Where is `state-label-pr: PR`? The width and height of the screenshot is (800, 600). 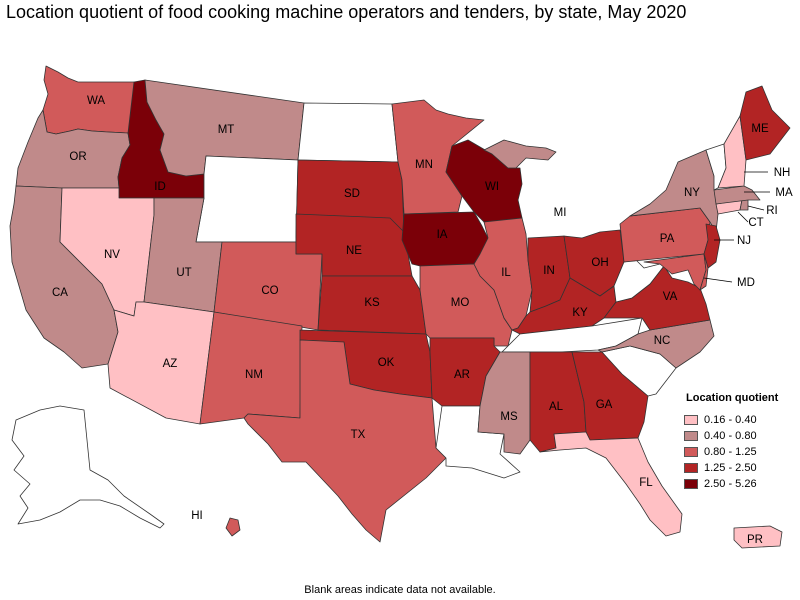
state-label-pr: PR is located at coordinates (755, 540).